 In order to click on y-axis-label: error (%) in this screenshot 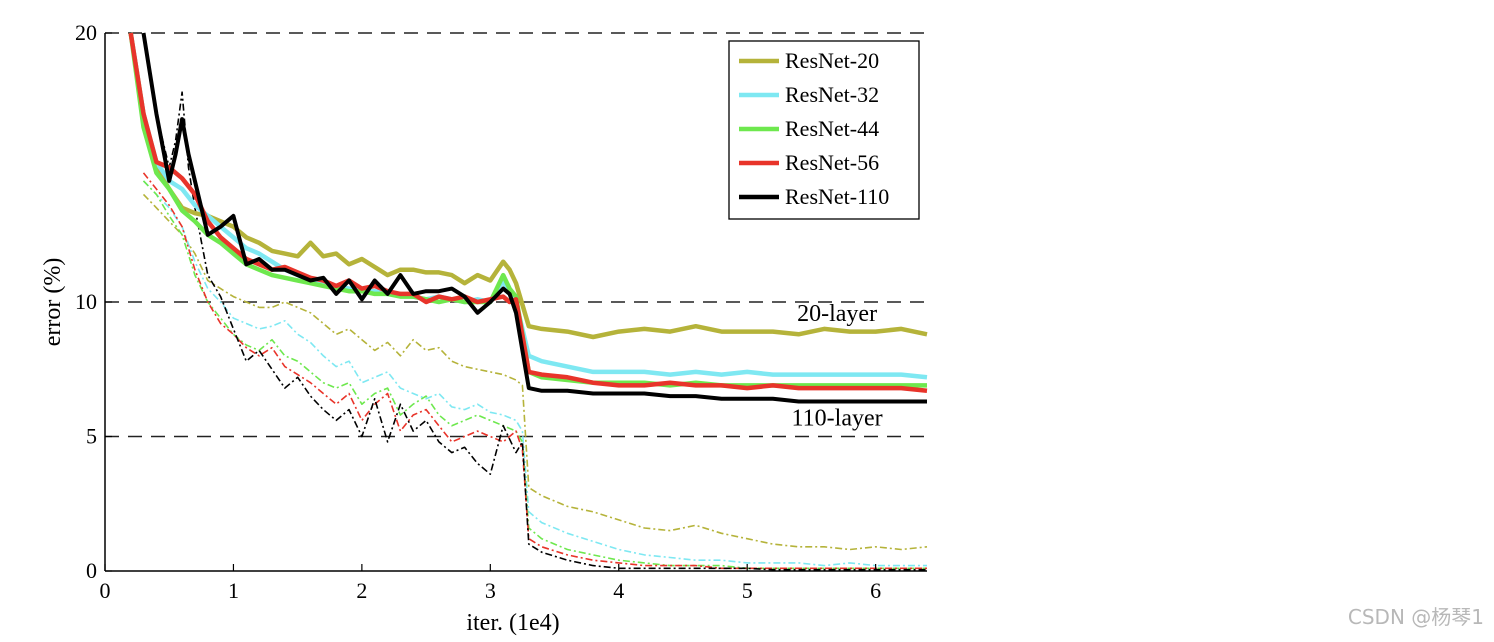, I will do `click(53, 302)`.